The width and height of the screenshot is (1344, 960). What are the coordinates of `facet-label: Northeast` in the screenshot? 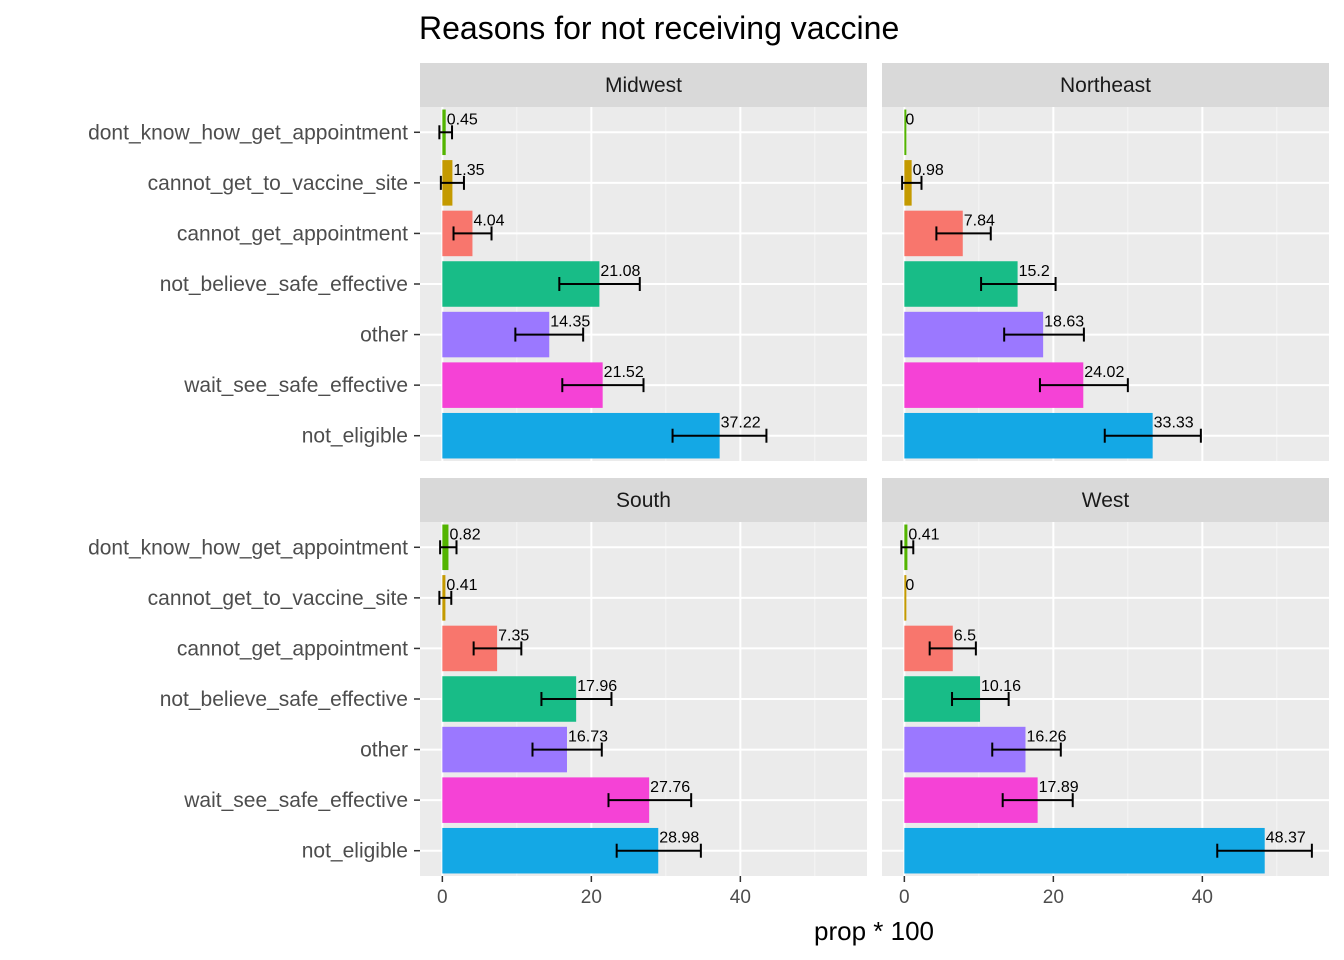 It's located at (1105, 85).